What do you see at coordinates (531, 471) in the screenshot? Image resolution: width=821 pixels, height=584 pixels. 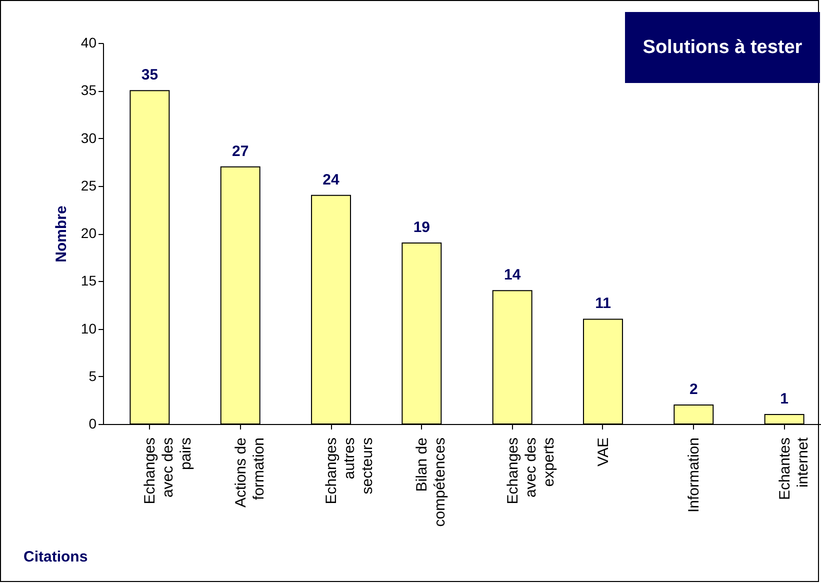 I see `x-tick-label: Echanges avec des experts` at bounding box center [531, 471].